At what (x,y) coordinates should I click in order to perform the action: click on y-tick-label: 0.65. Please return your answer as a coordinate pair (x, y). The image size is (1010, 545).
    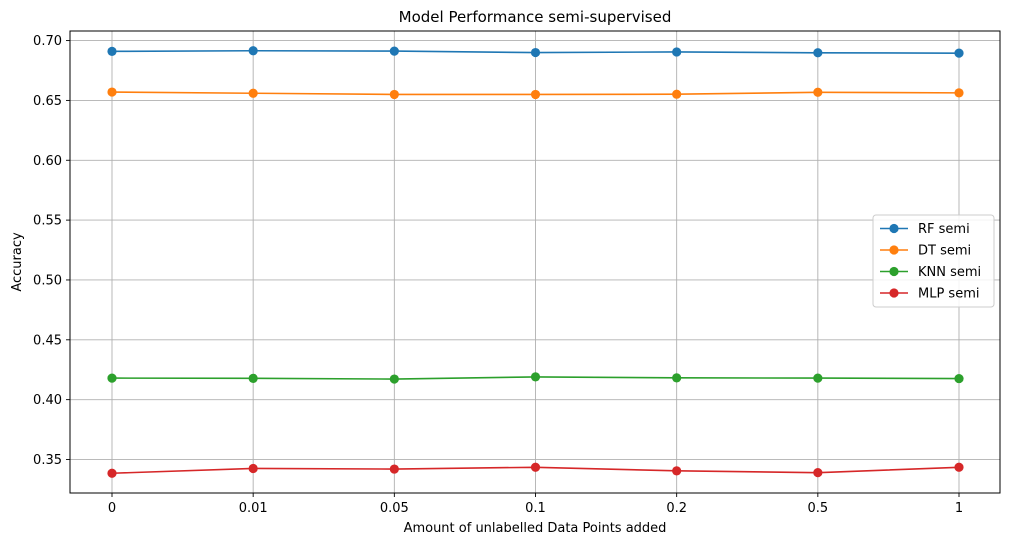
    Looking at the image, I should click on (47, 101).